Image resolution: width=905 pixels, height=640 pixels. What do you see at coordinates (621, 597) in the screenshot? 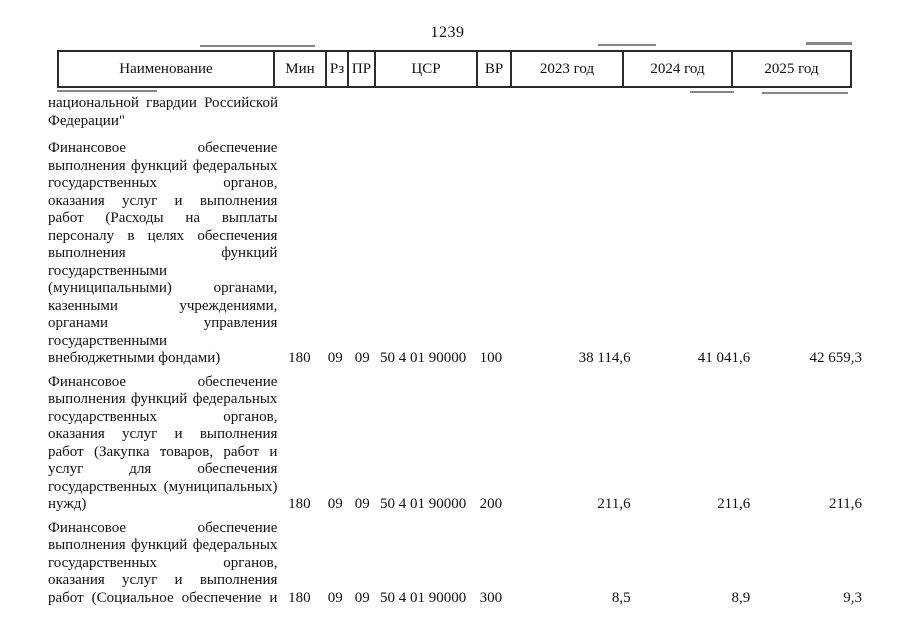
I see `cell-2023: 8,5` at bounding box center [621, 597].